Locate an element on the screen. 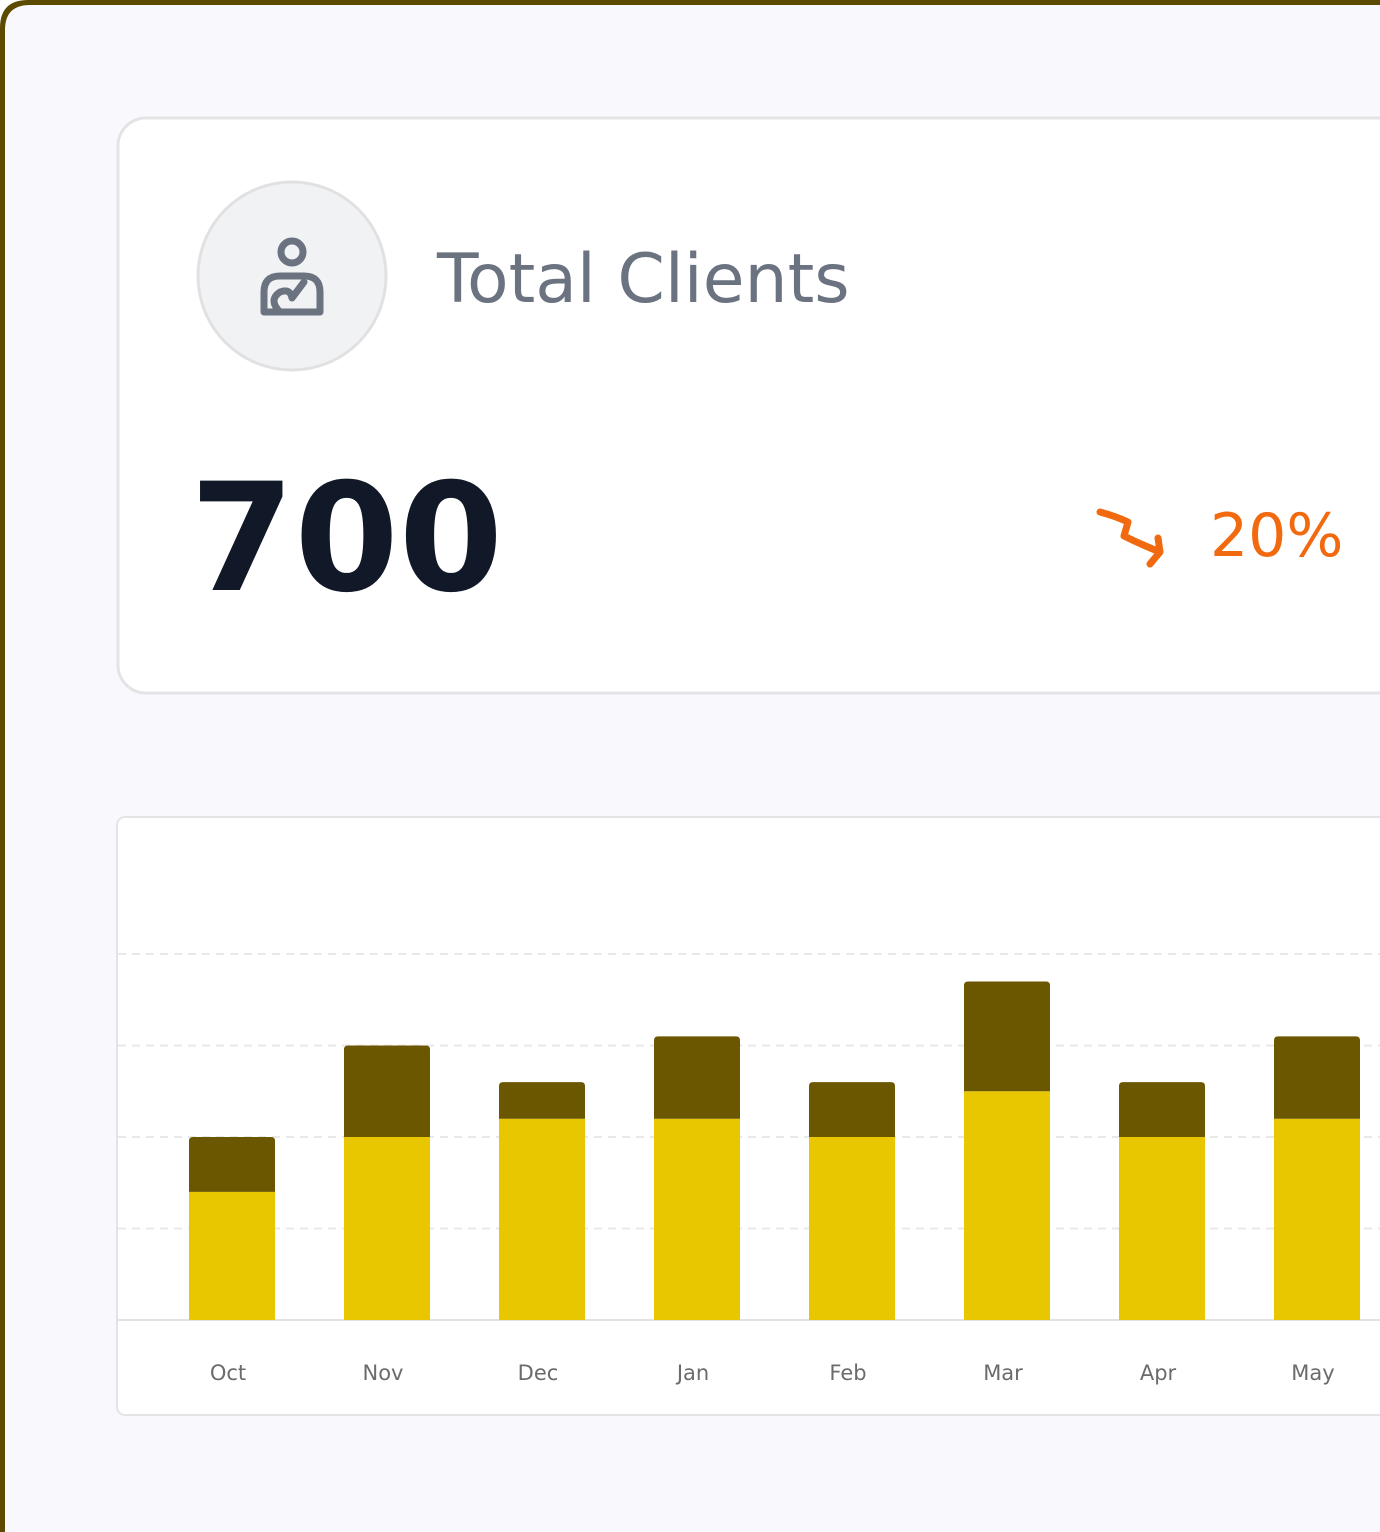 The image size is (1380, 1532). x-tick-label: Mar is located at coordinates (1003, 1373).